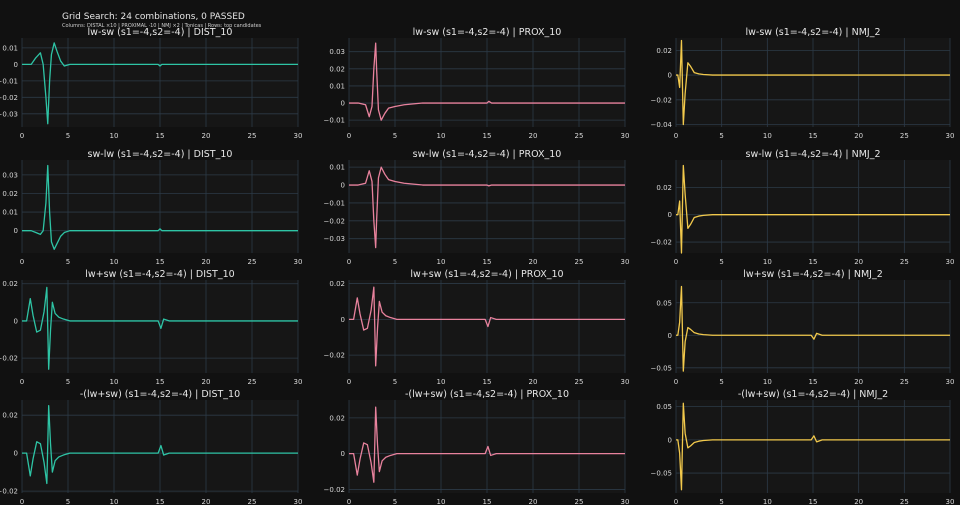 The height and width of the screenshot is (505, 960). I want to click on subplot-title: lw+sw (s1=-4,s2=-4) | NMJ_2, so click(813, 274).